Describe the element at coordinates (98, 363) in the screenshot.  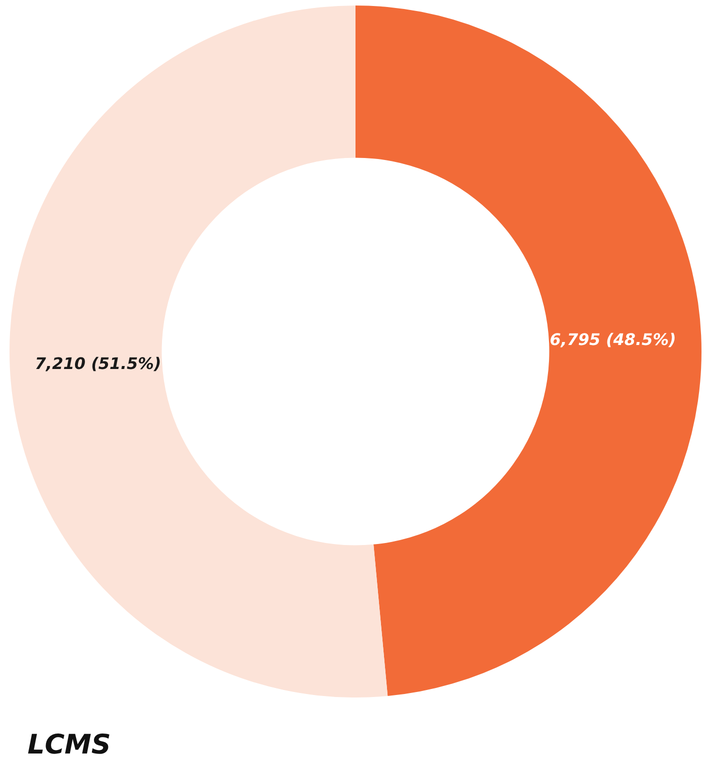
I see `data-label: 7,210 (51.5%)` at that location.